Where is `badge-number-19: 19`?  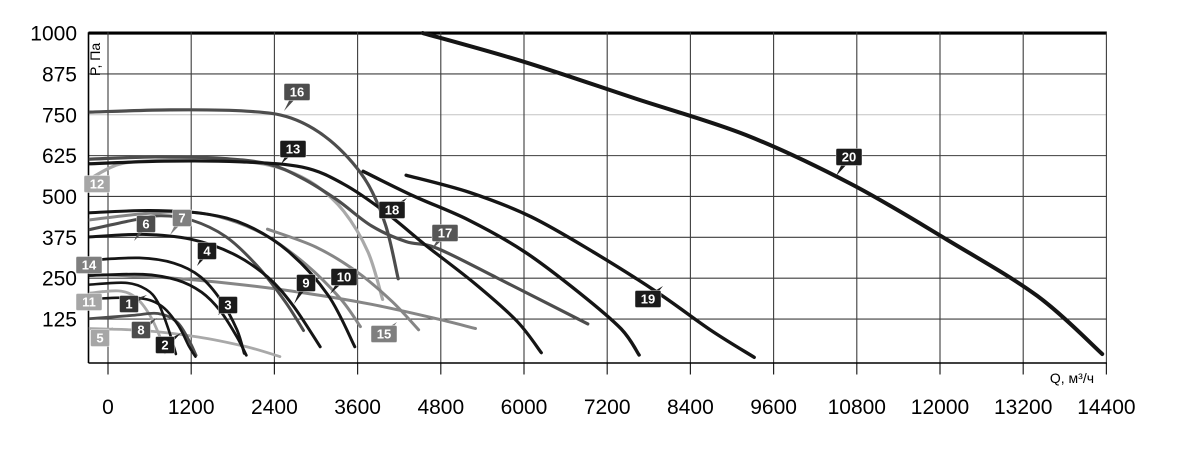
badge-number-19: 19 is located at coordinates (648, 299).